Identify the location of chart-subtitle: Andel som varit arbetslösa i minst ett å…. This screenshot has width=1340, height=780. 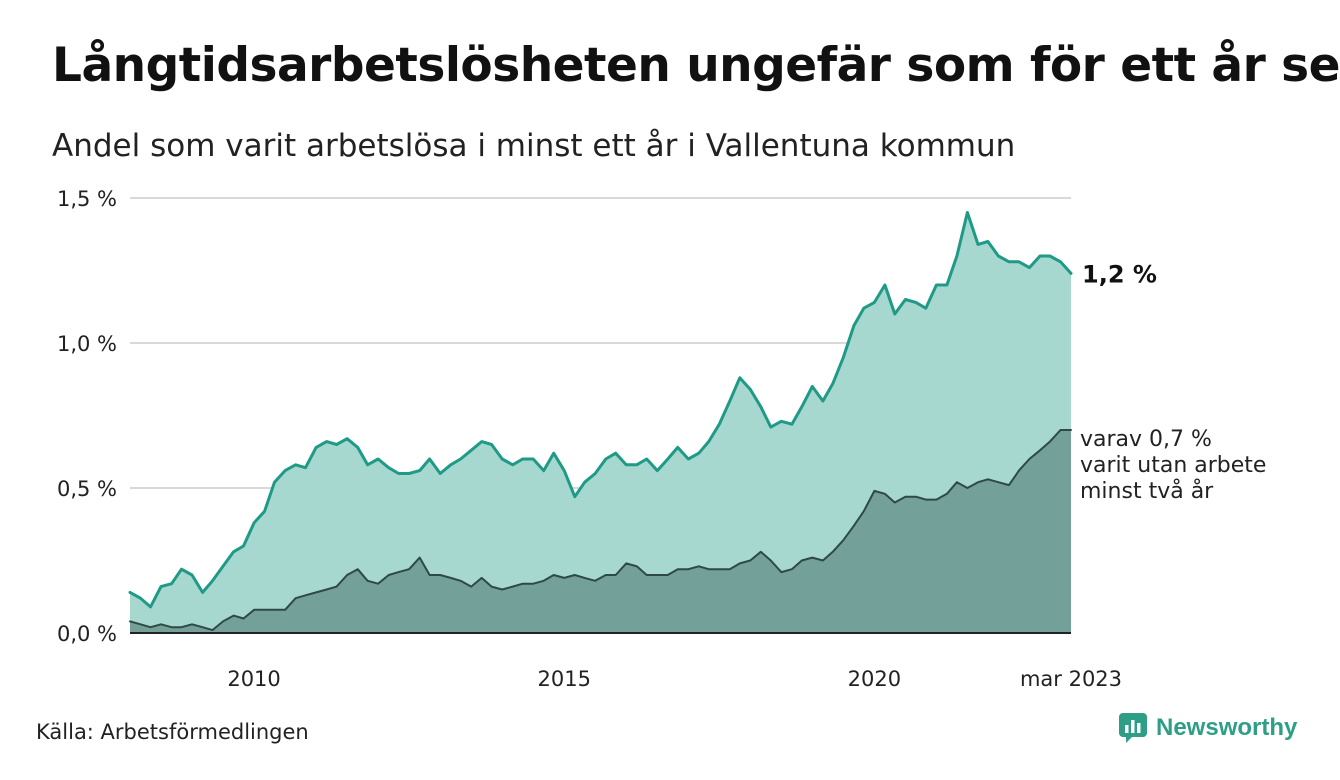
(534, 146).